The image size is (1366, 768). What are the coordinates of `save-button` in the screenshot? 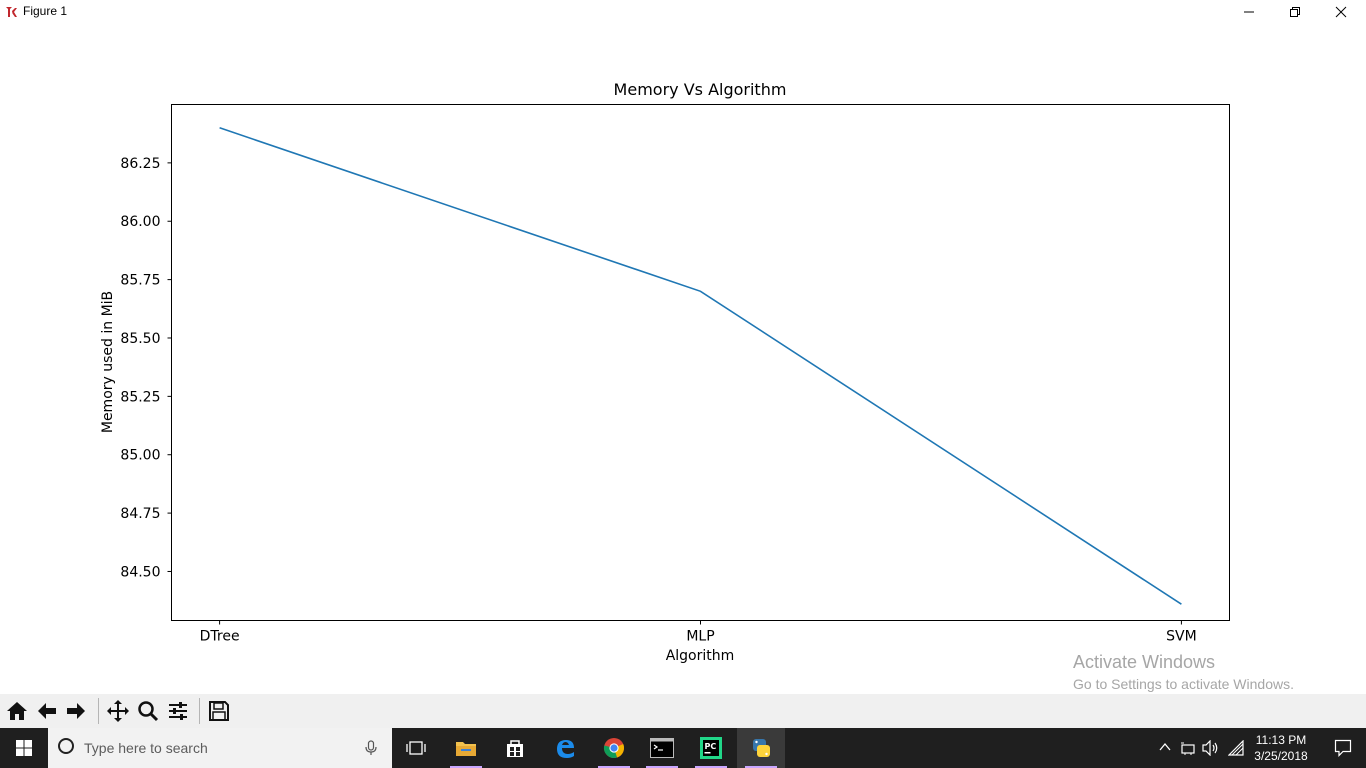 It's located at (219, 711).